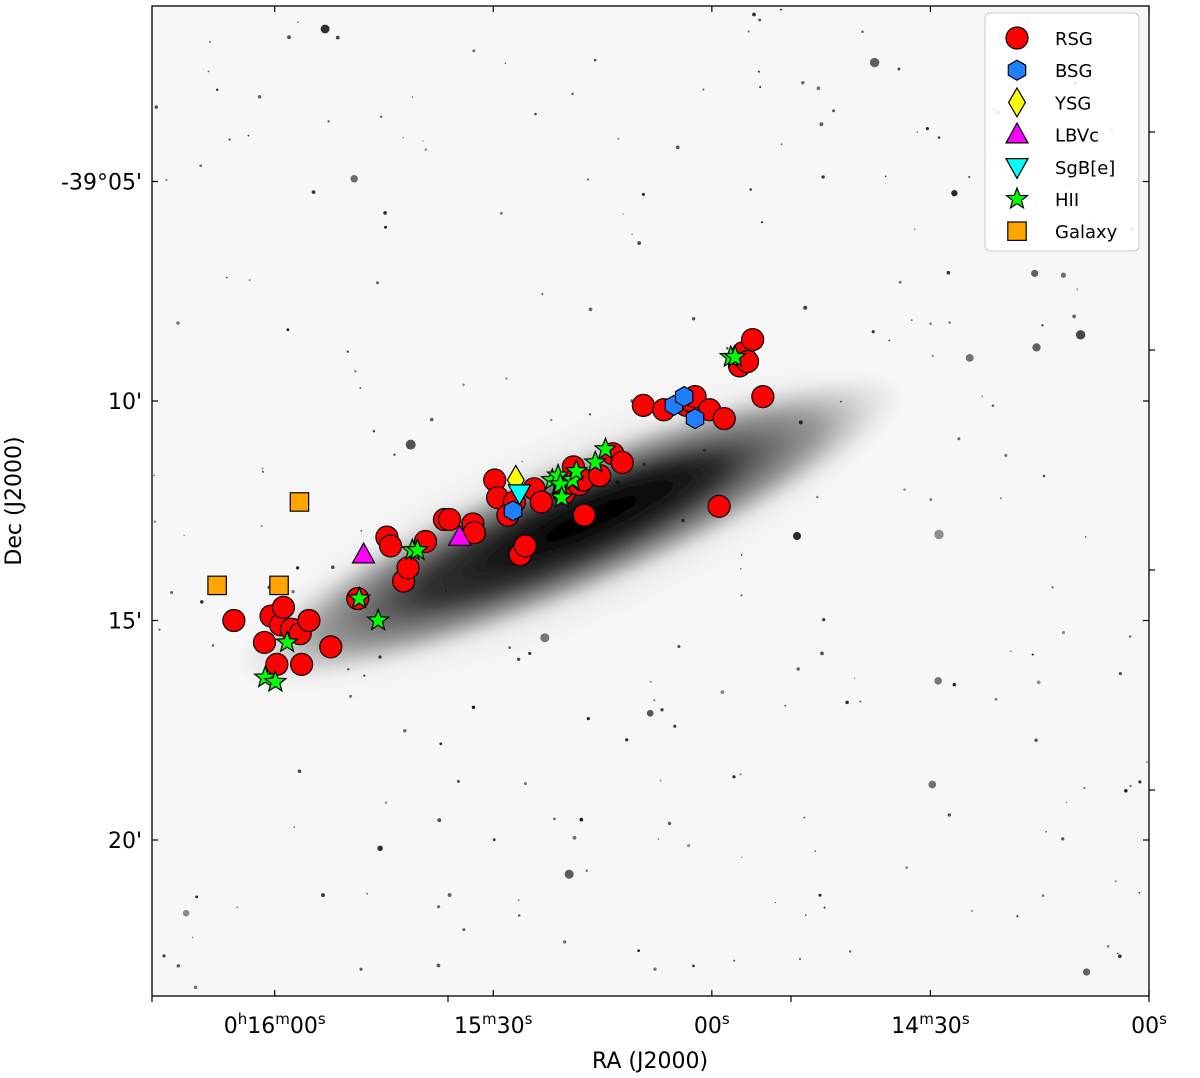  I want to click on y-tick-label: -39°05', so click(101, 183).